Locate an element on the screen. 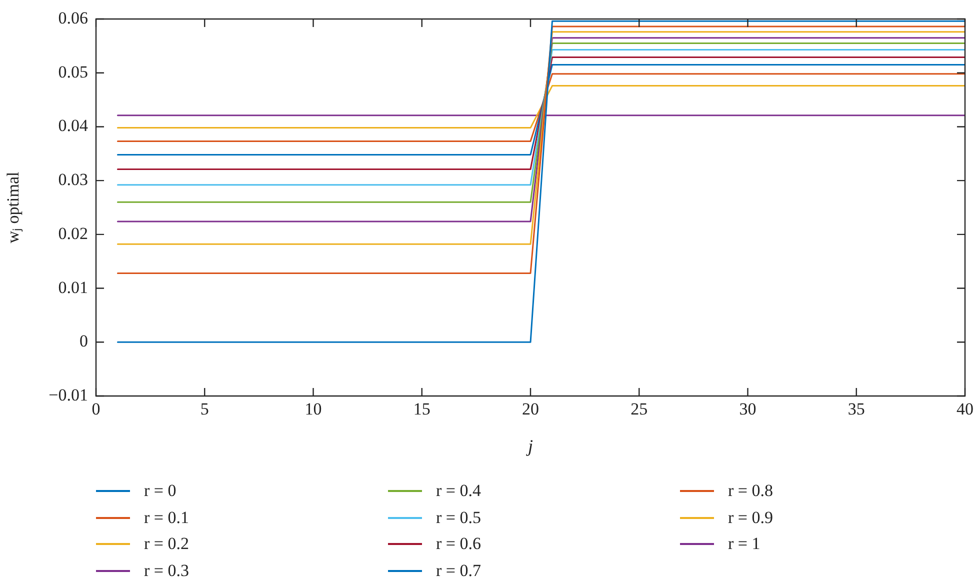 This screenshot has width=980, height=584. y-tick-label: 0.01 is located at coordinates (73, 287).